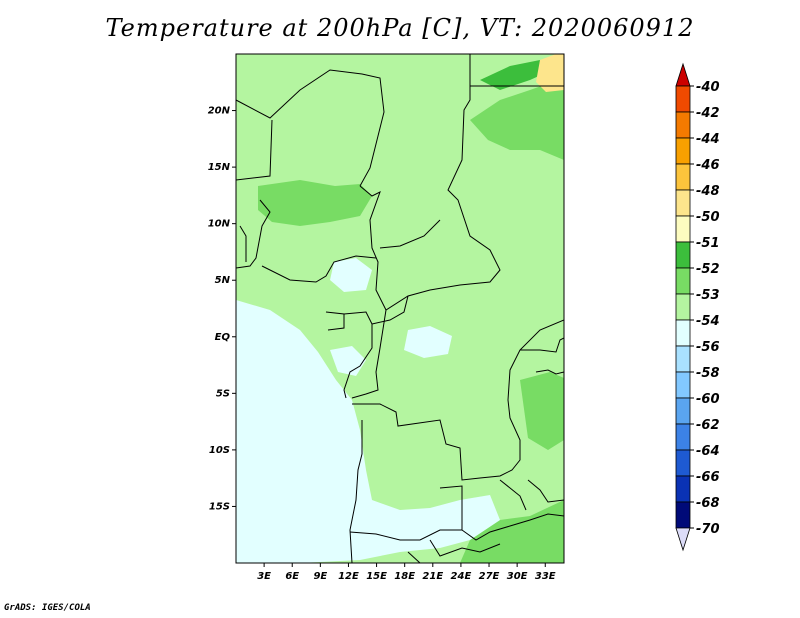  I want to click on longitude-axis: 3E 6E 9E 12E 15E 18E 21E 24E 27E 30E 33E, so click(406, 572).